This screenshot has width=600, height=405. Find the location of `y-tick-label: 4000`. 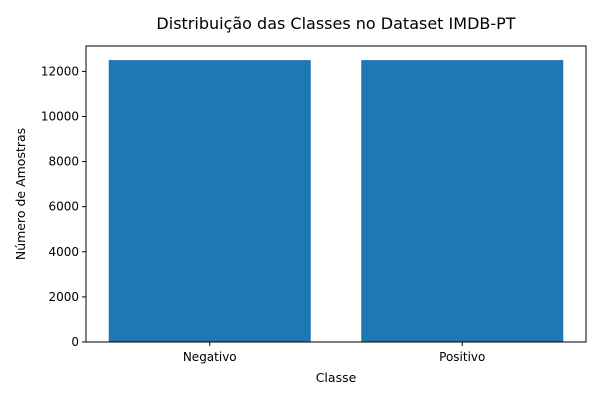

y-tick-label: 4000 is located at coordinates (63, 252).